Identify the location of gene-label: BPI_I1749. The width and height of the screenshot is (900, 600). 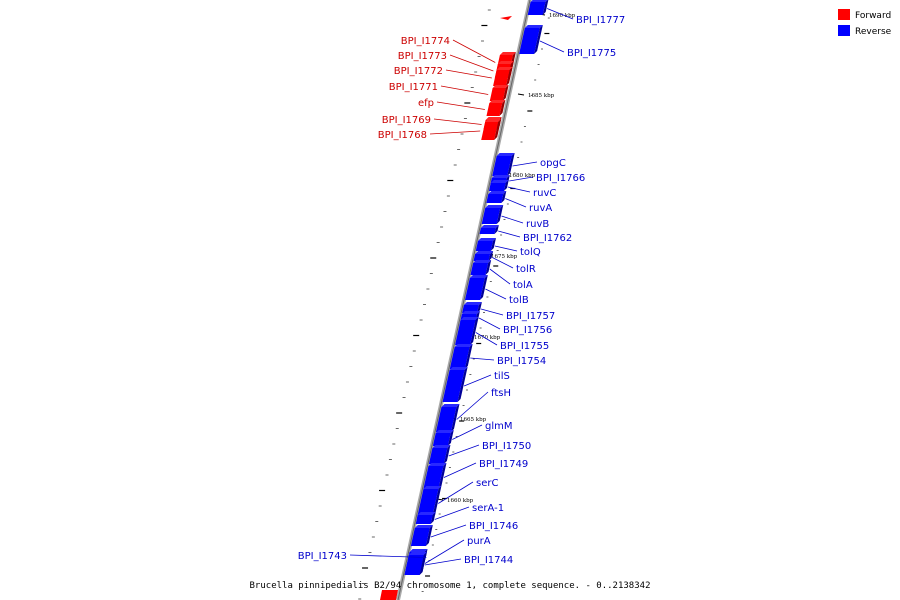
(503, 464).